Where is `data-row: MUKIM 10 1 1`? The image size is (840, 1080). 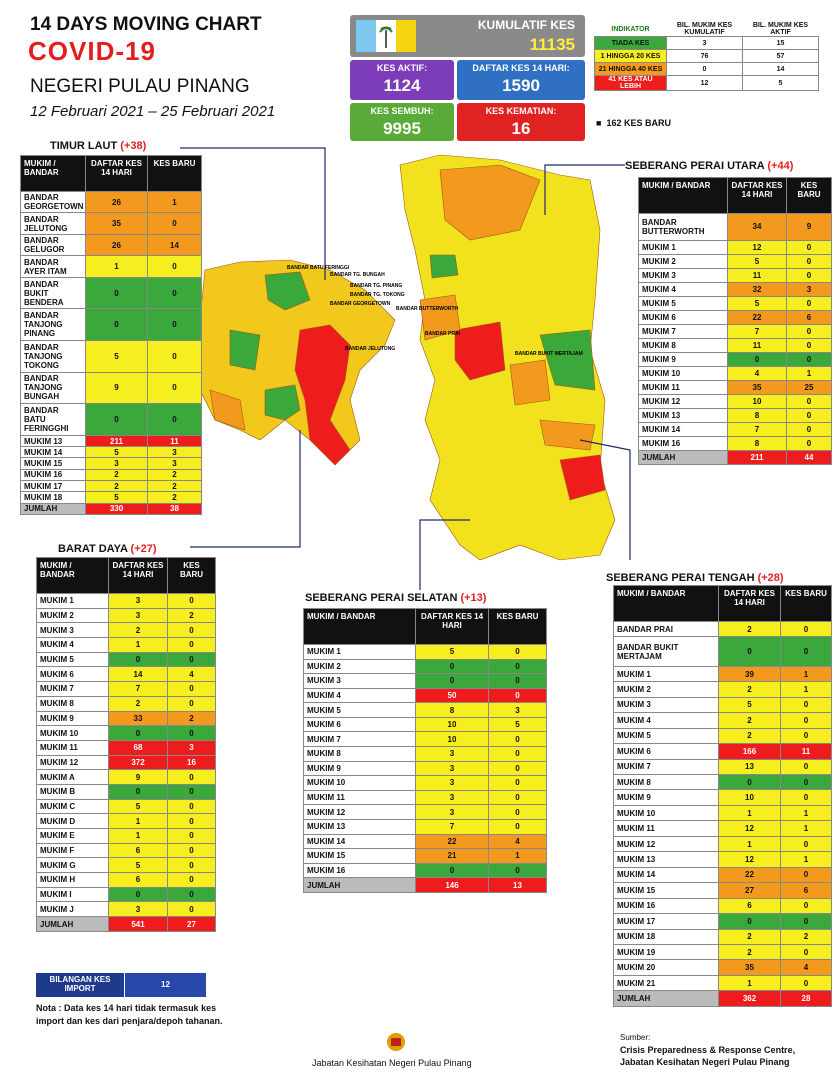 data-row: MUKIM 10 1 1 is located at coordinates (722, 813).